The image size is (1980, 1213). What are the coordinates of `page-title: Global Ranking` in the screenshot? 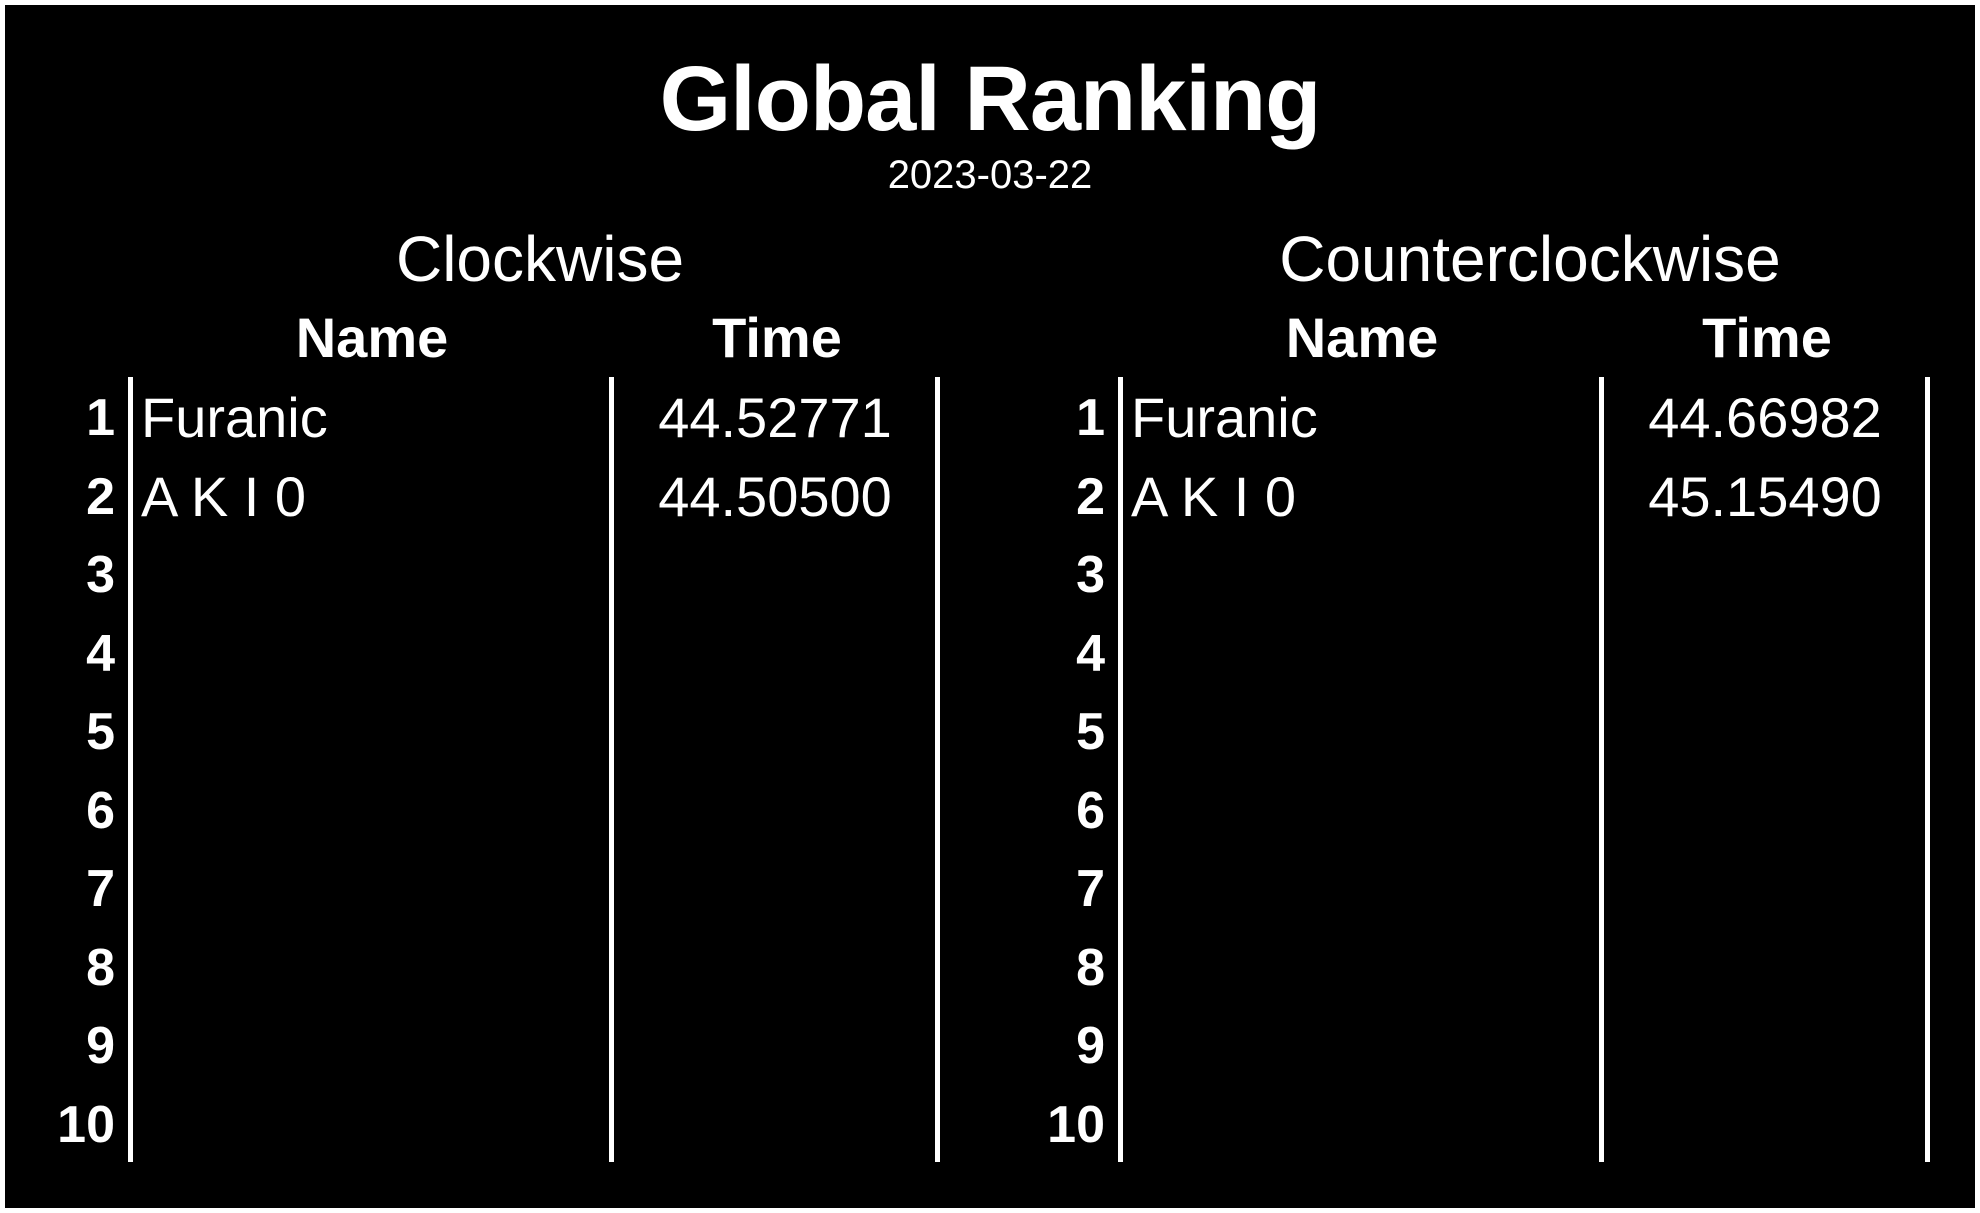 It's located at (990, 99).